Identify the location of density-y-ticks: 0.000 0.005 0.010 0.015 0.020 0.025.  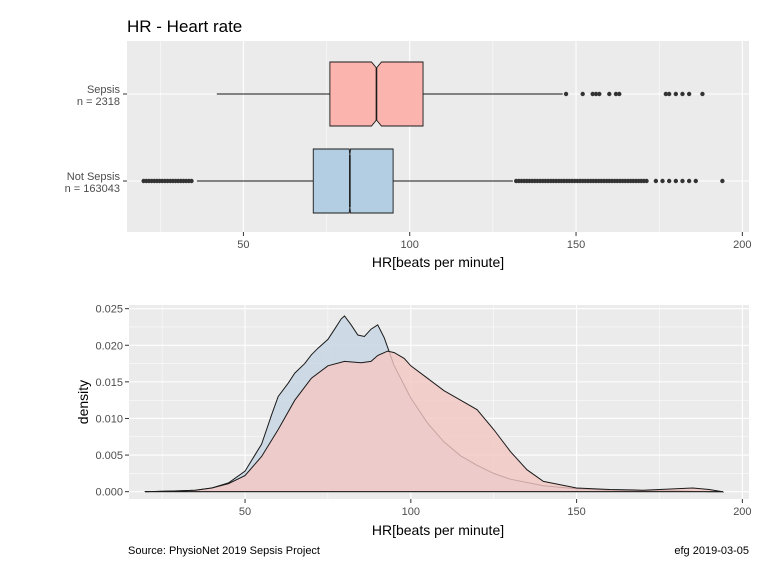
(112, 401).